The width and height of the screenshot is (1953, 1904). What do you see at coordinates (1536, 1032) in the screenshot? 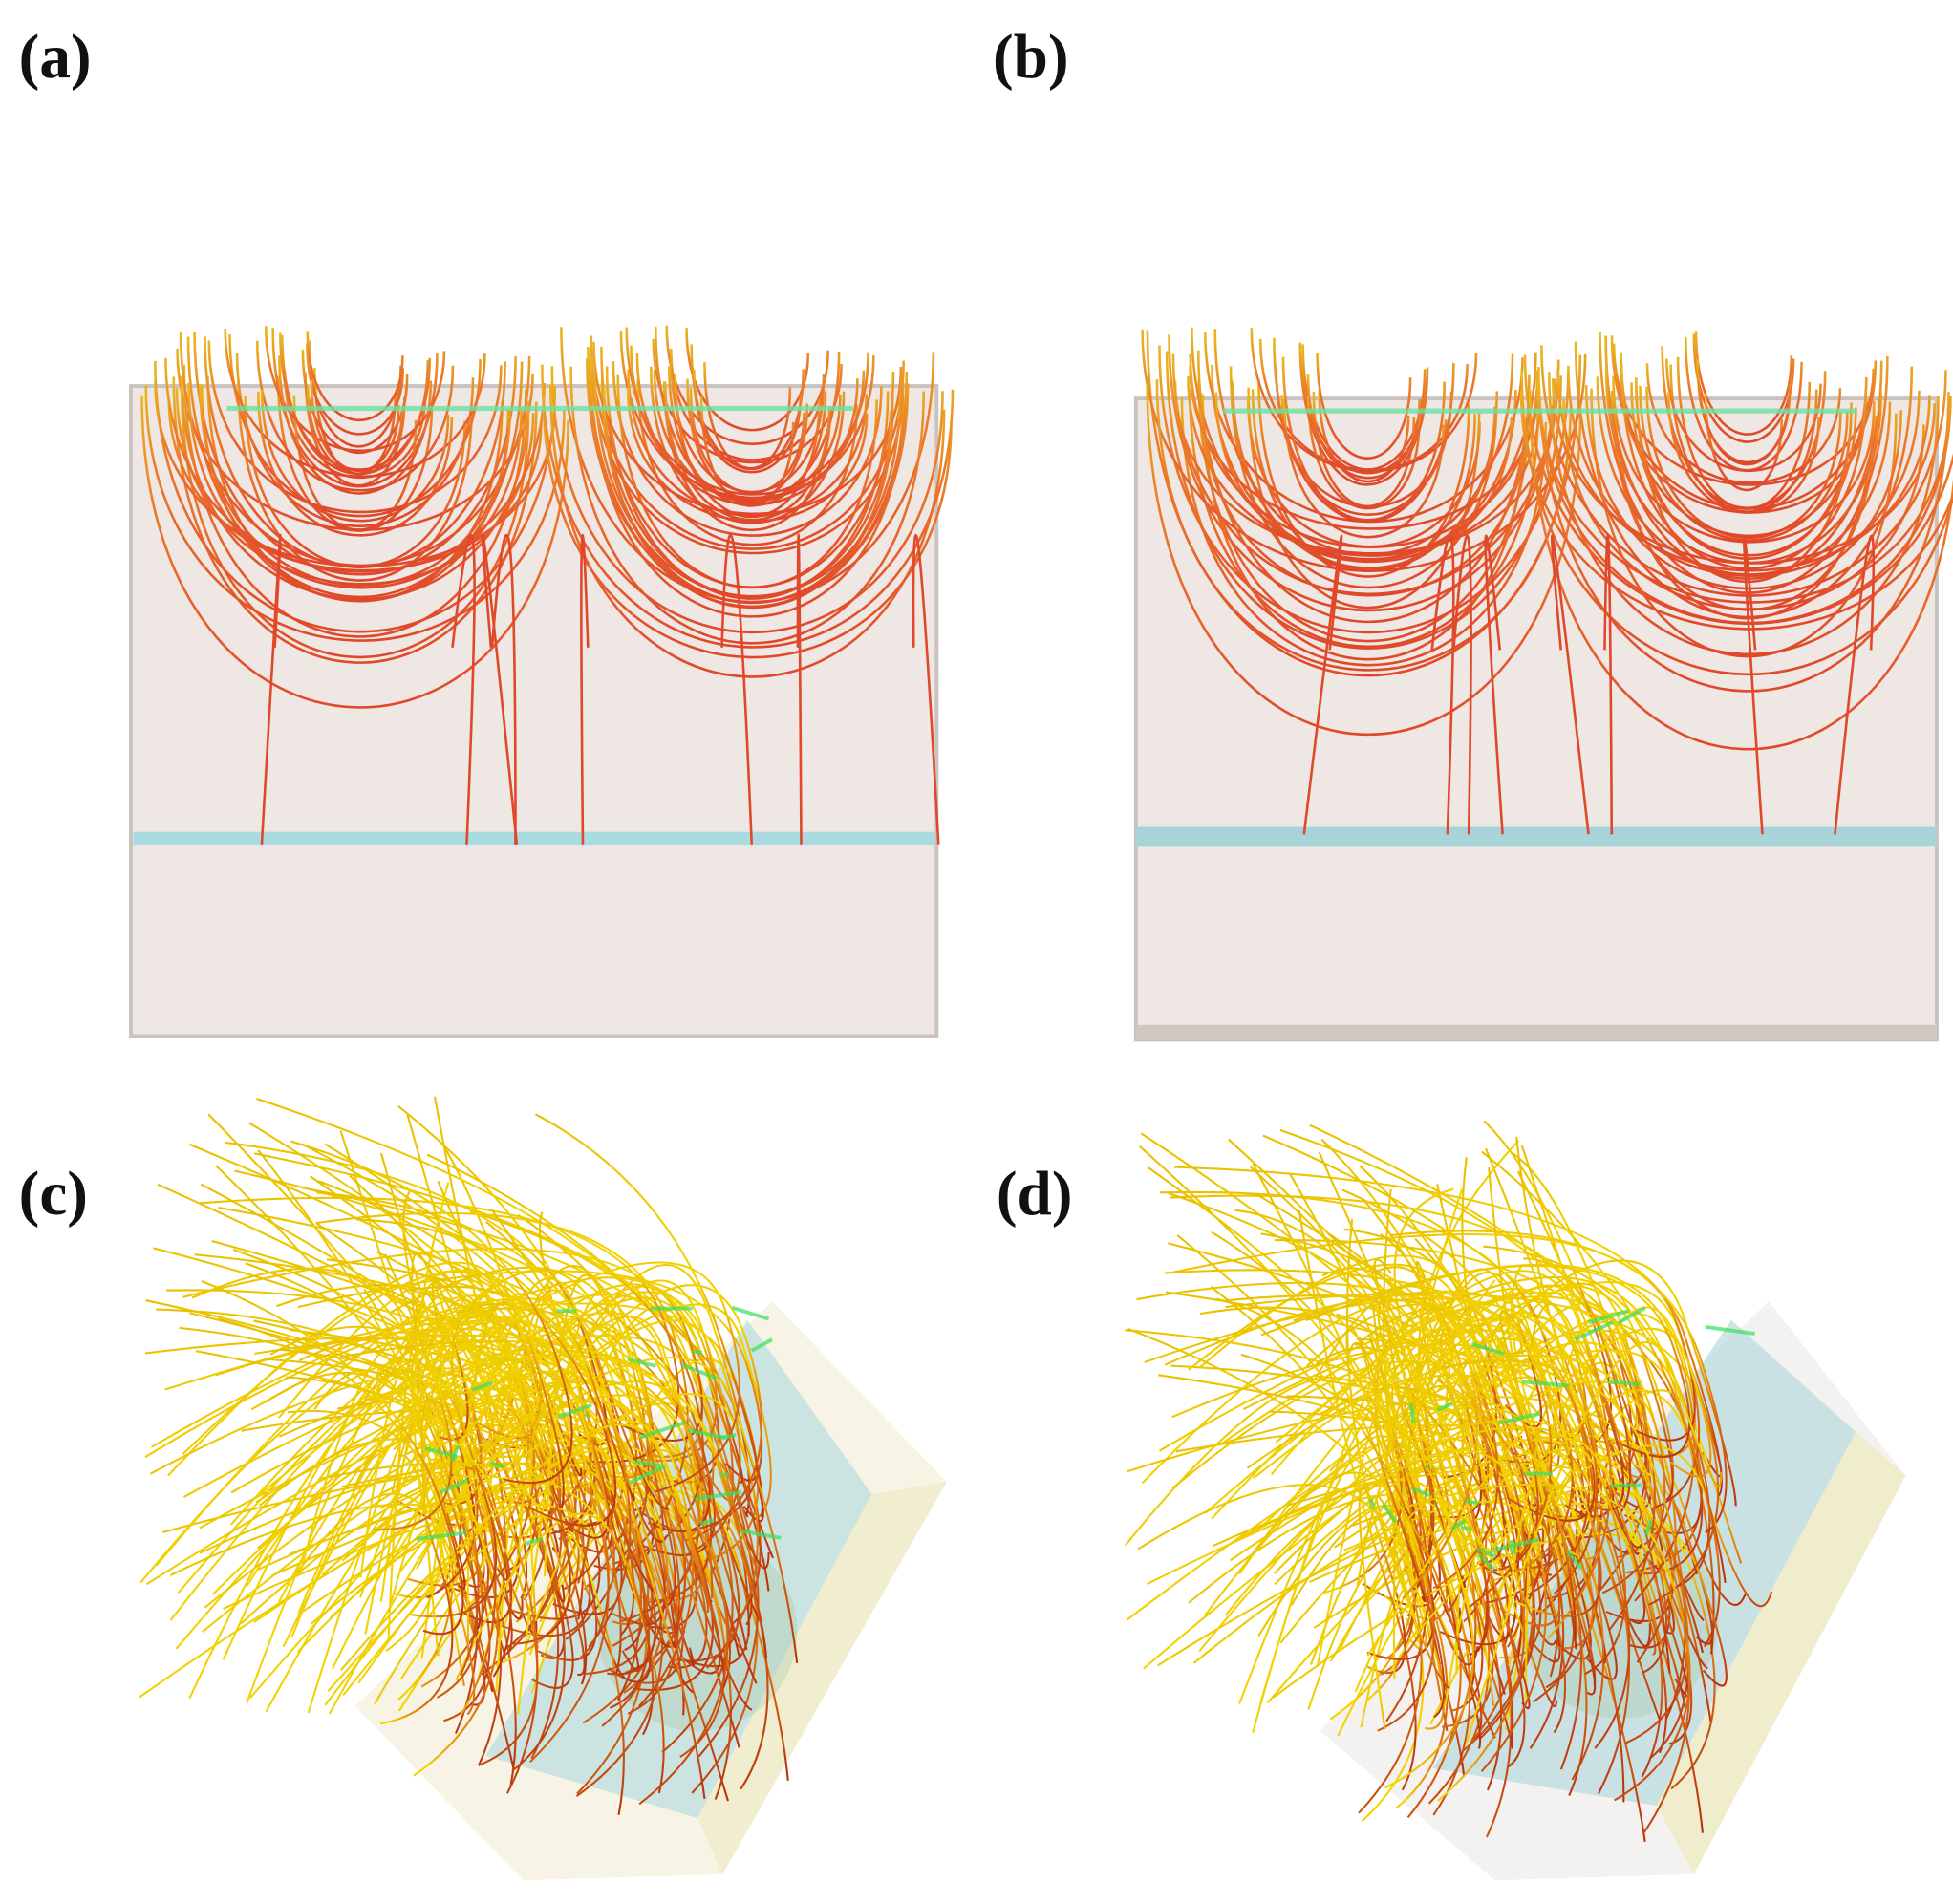
I see `bottom-edge` at bounding box center [1536, 1032].